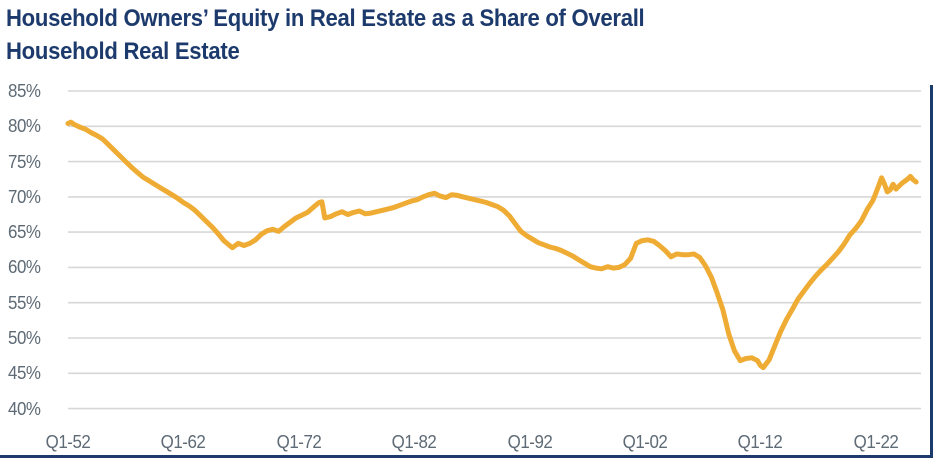 The width and height of the screenshot is (936, 465). What do you see at coordinates (24, 197) in the screenshot?
I see `y-axis-tick-label: 70%` at bounding box center [24, 197].